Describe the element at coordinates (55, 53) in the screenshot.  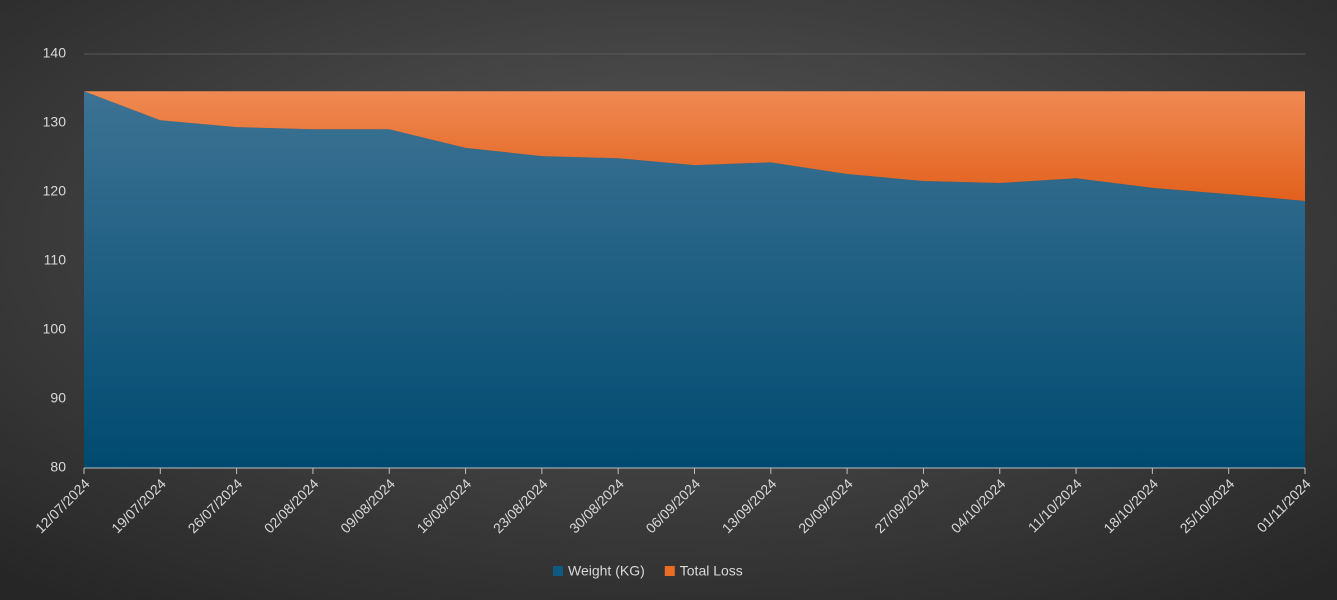
I see `y-tick-label: 140` at that location.